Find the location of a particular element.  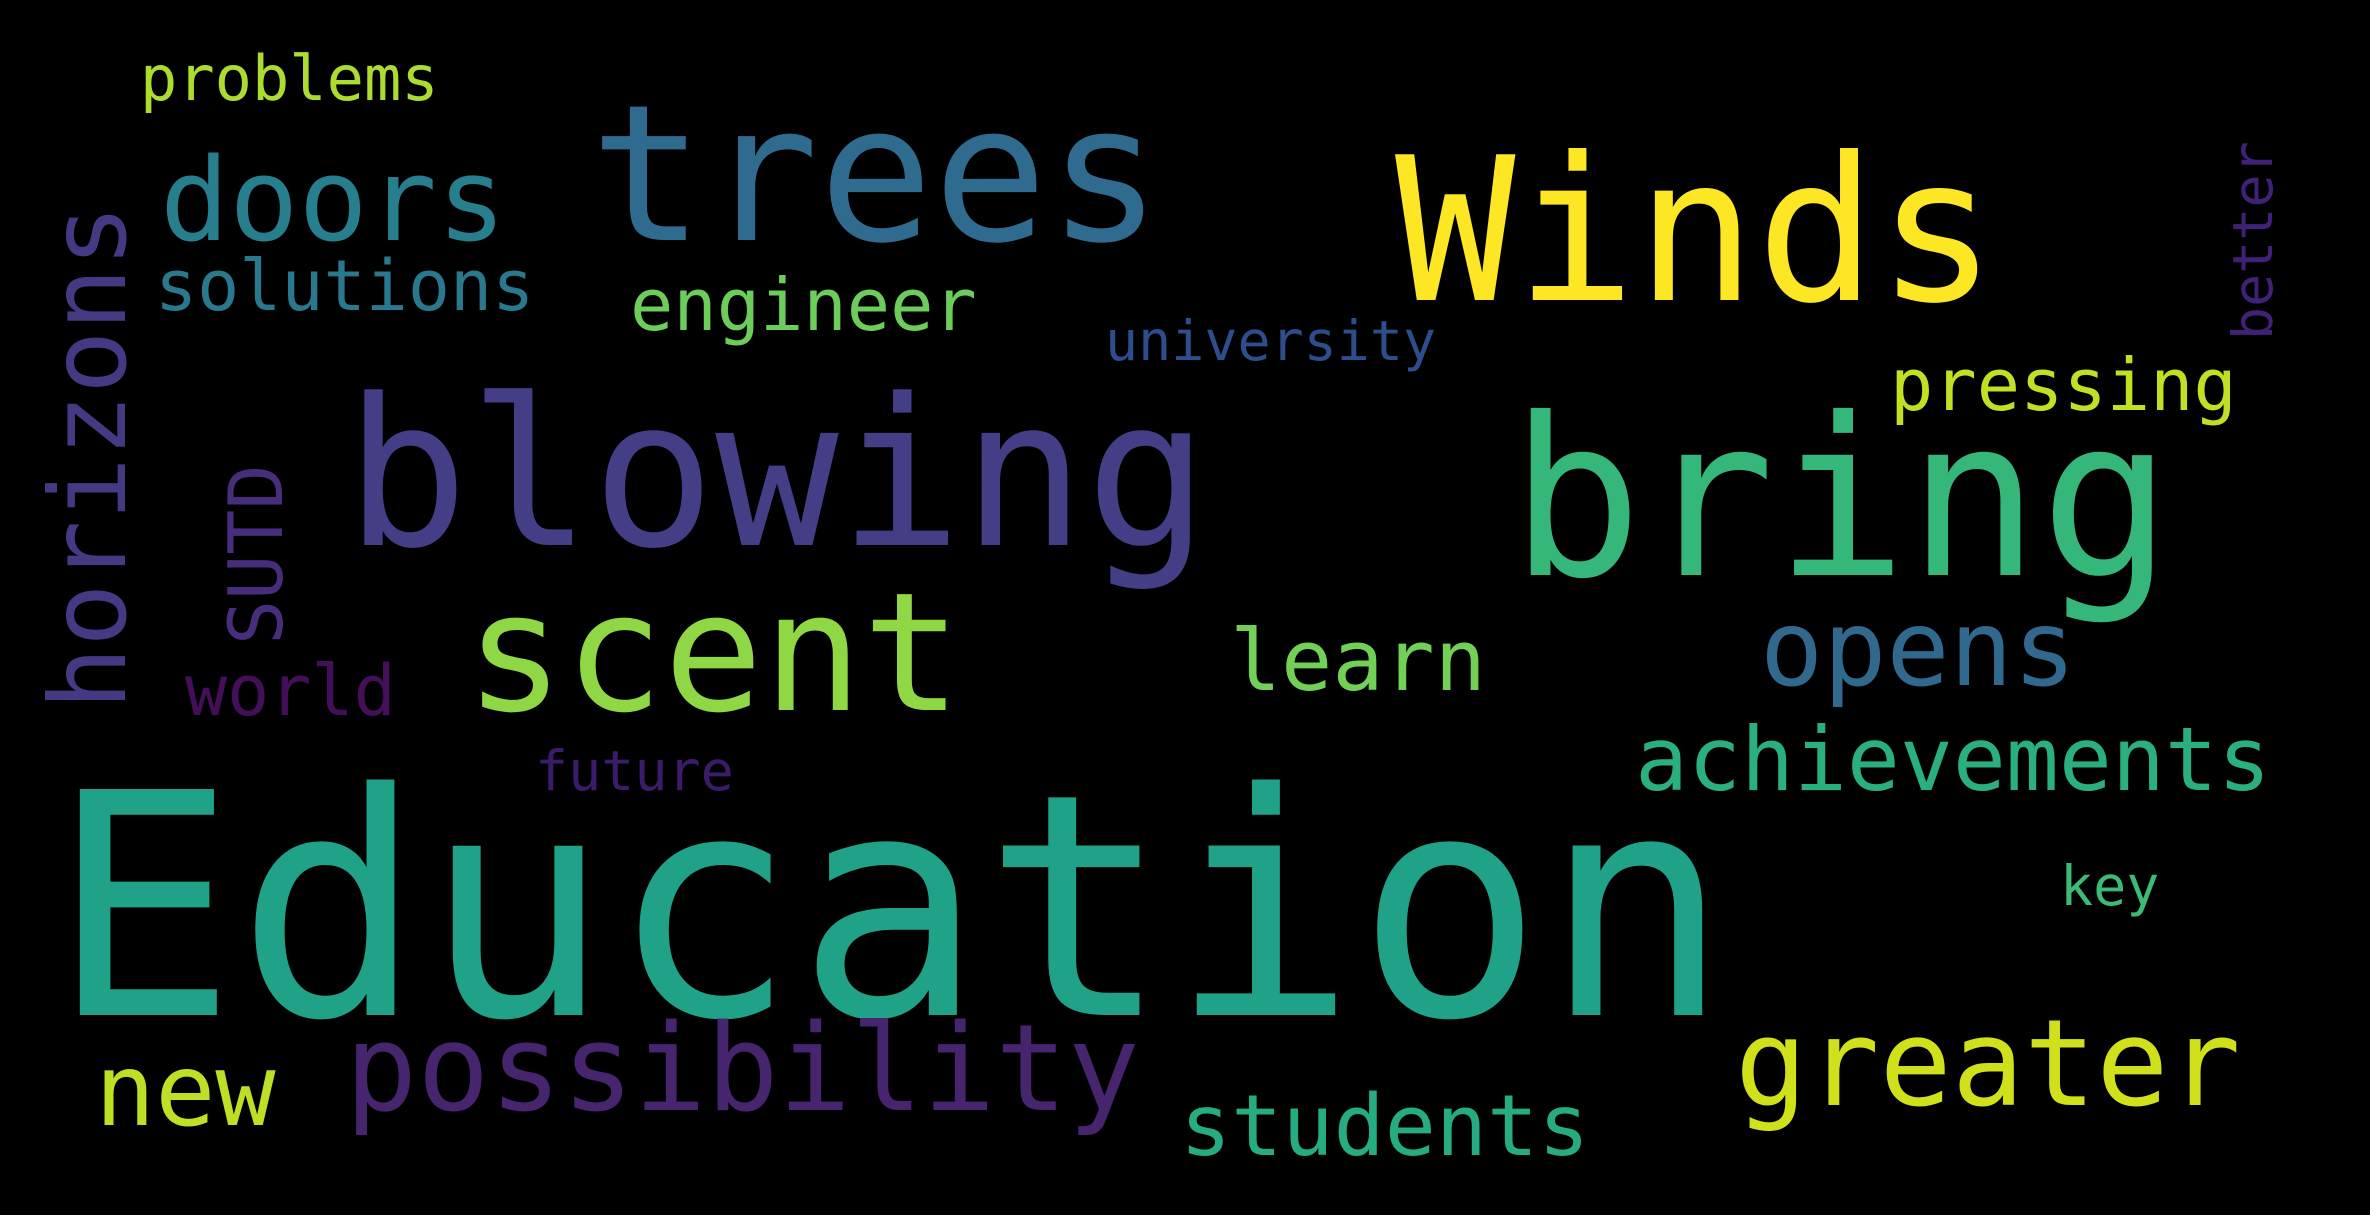

word-better: better is located at coordinates (2253, 240).